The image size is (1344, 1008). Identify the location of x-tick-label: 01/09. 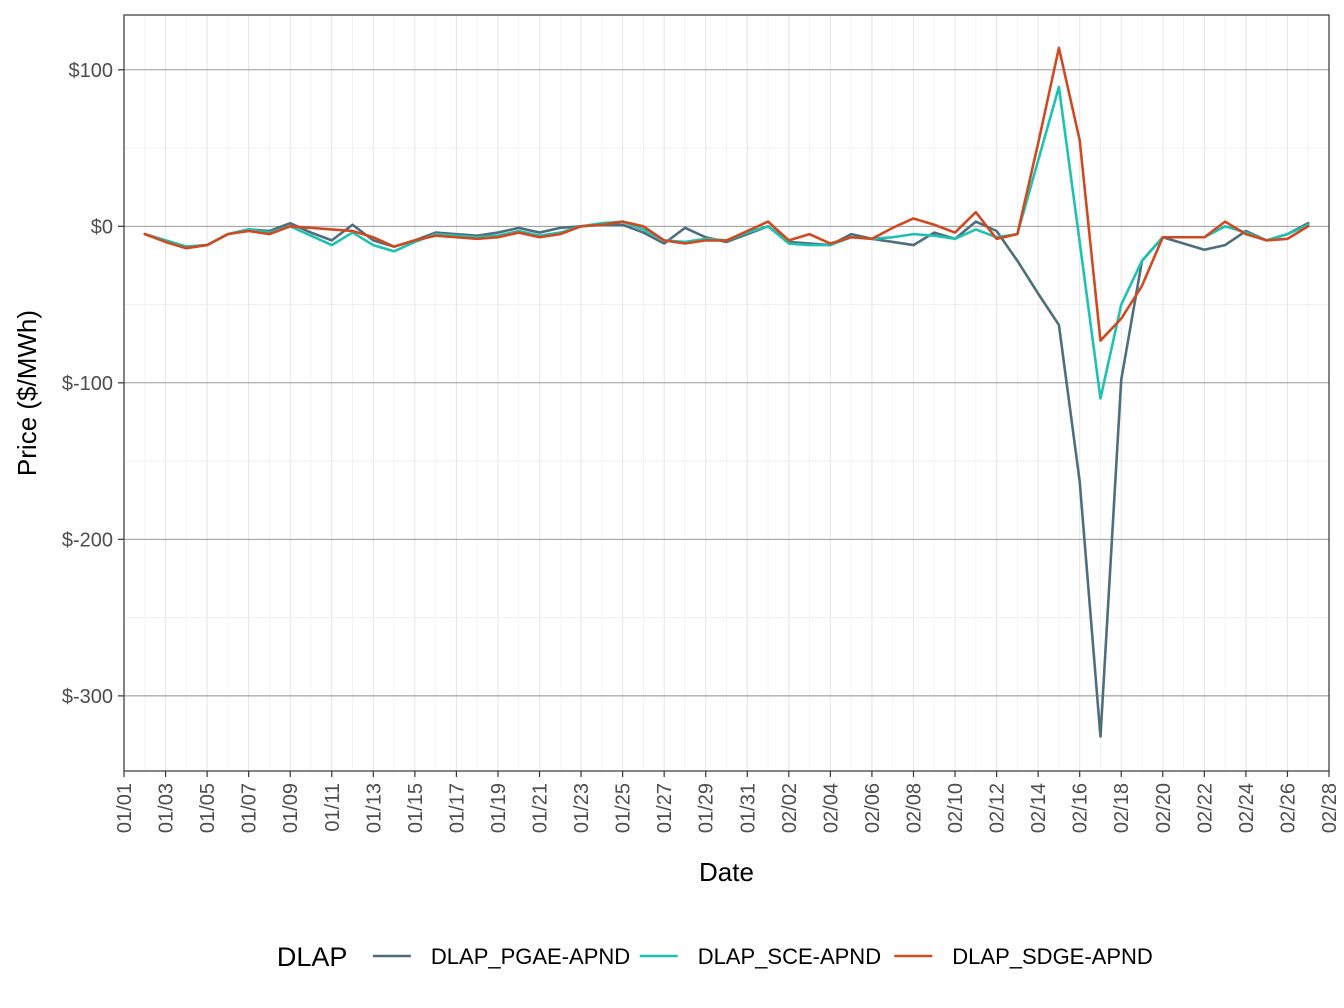
(291, 808).